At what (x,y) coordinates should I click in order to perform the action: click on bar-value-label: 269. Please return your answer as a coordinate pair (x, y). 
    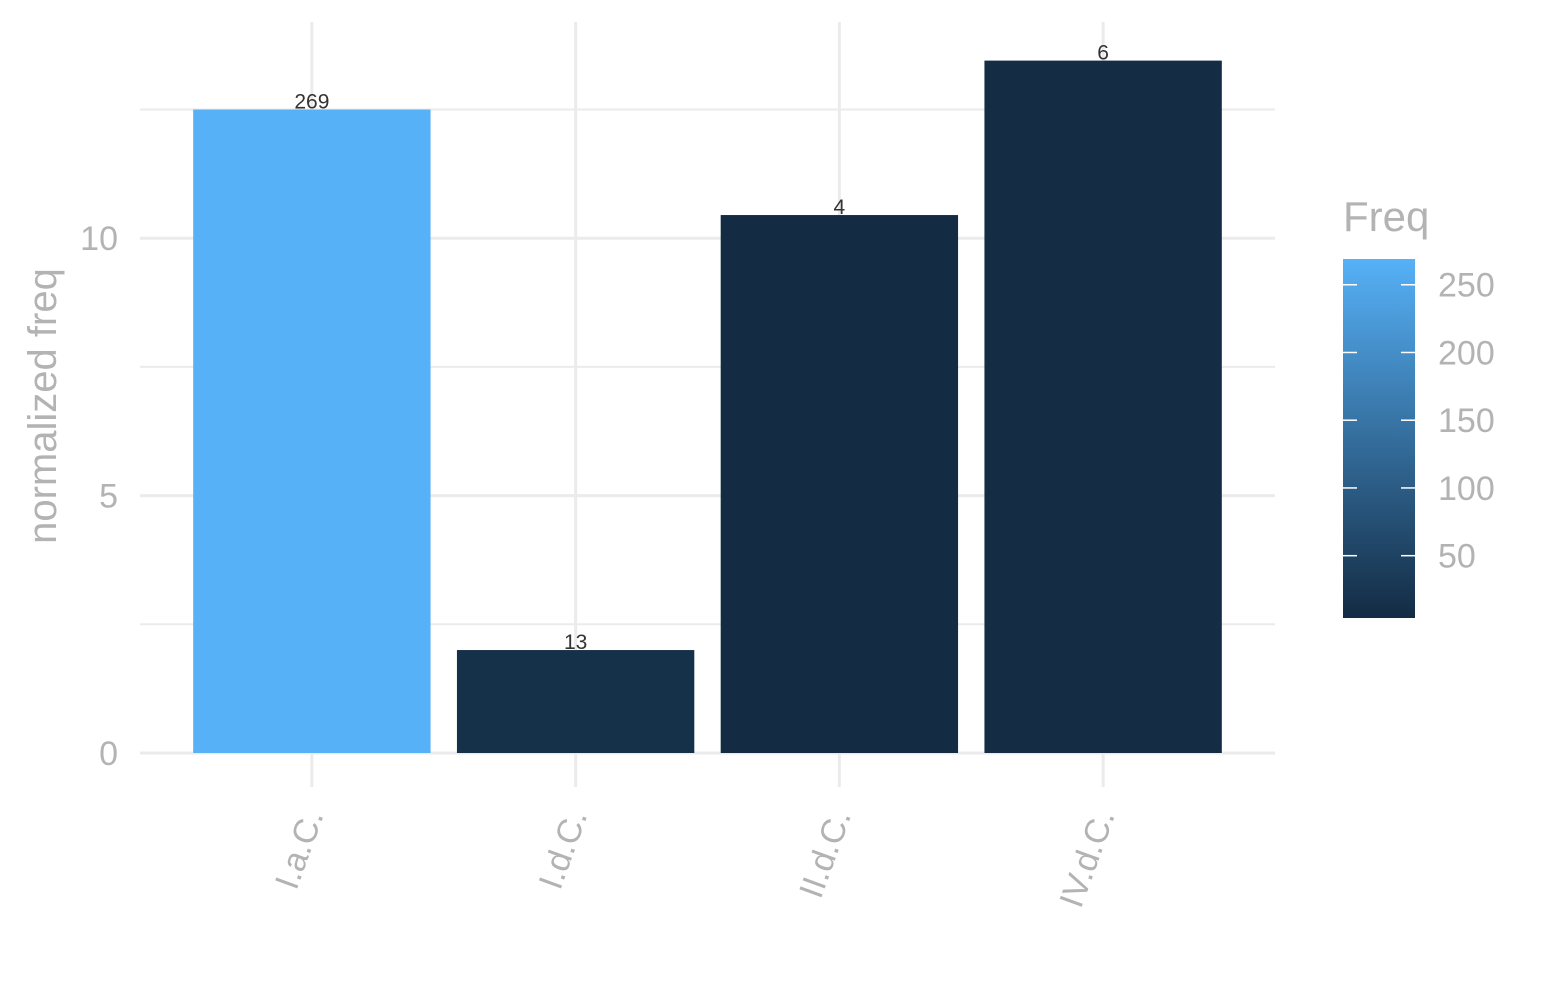
    Looking at the image, I should click on (311, 102).